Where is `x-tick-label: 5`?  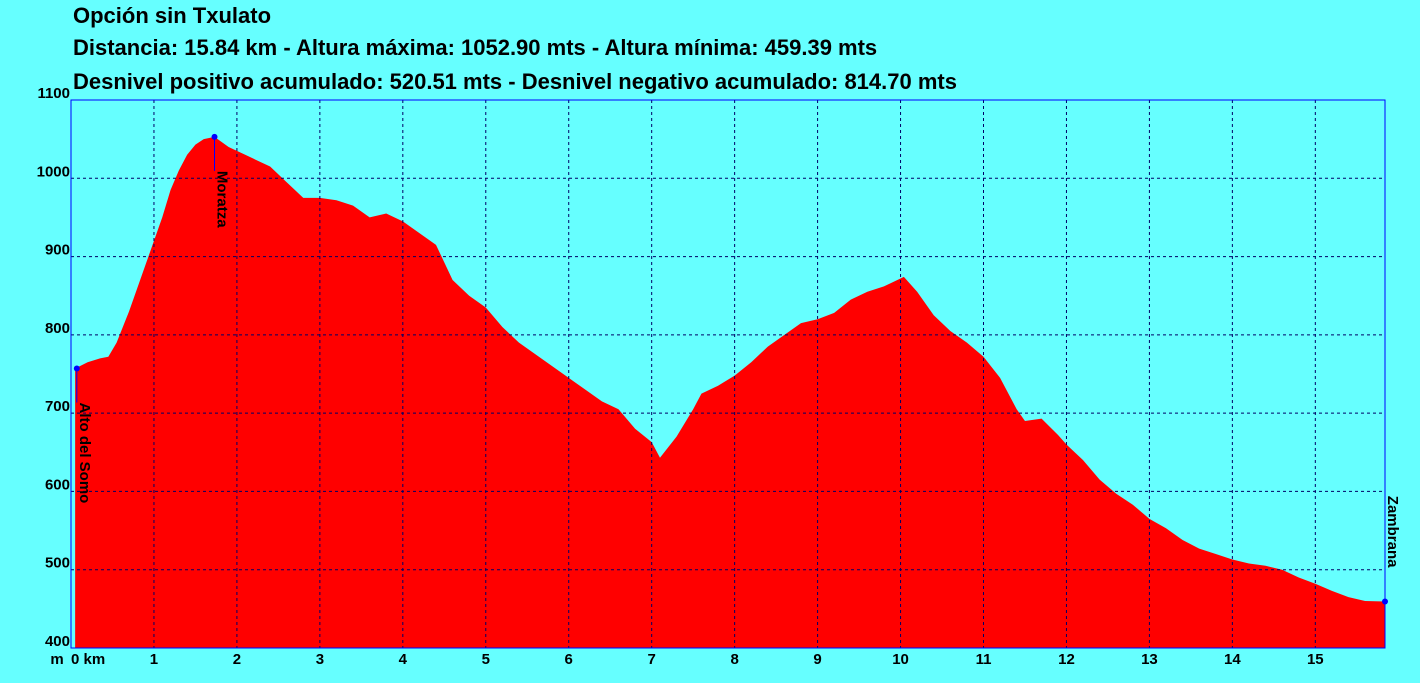
x-tick-label: 5 is located at coordinates (486, 659).